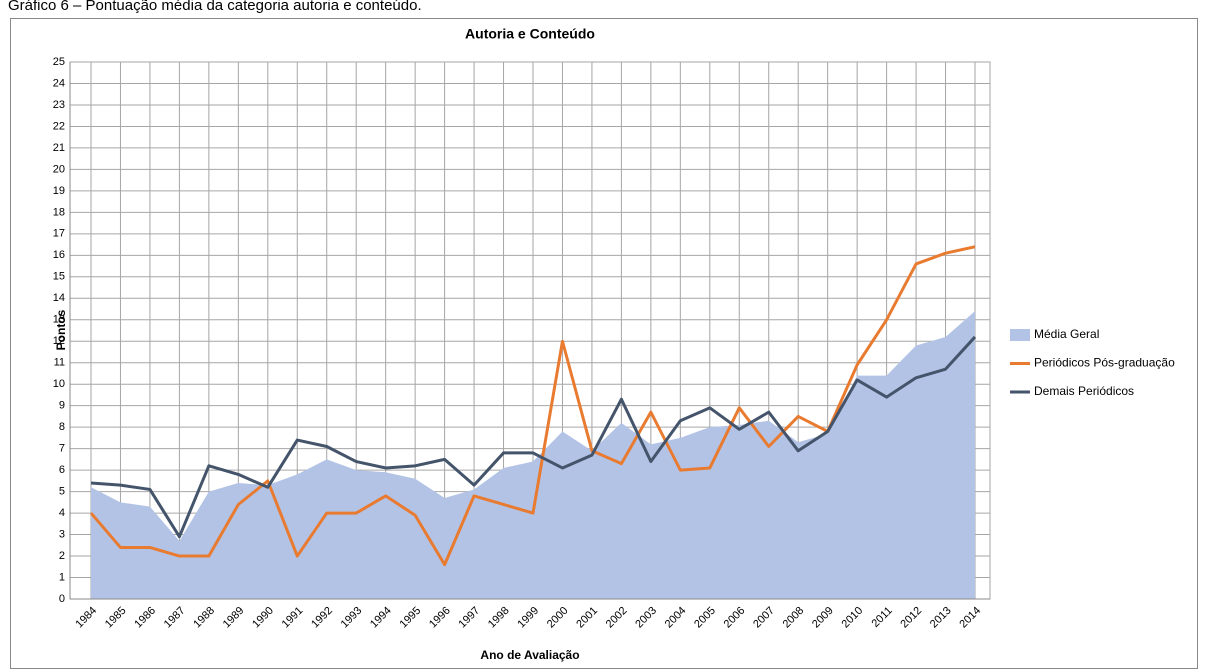  I want to click on y-tick-label: 8, so click(62, 427).